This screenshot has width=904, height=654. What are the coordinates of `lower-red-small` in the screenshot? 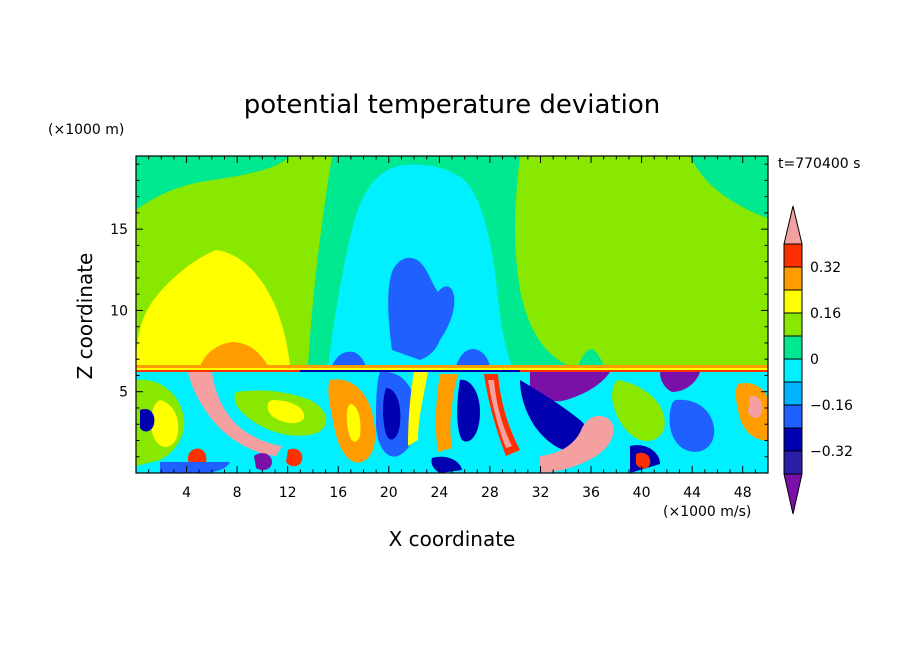 It's located at (294, 457).